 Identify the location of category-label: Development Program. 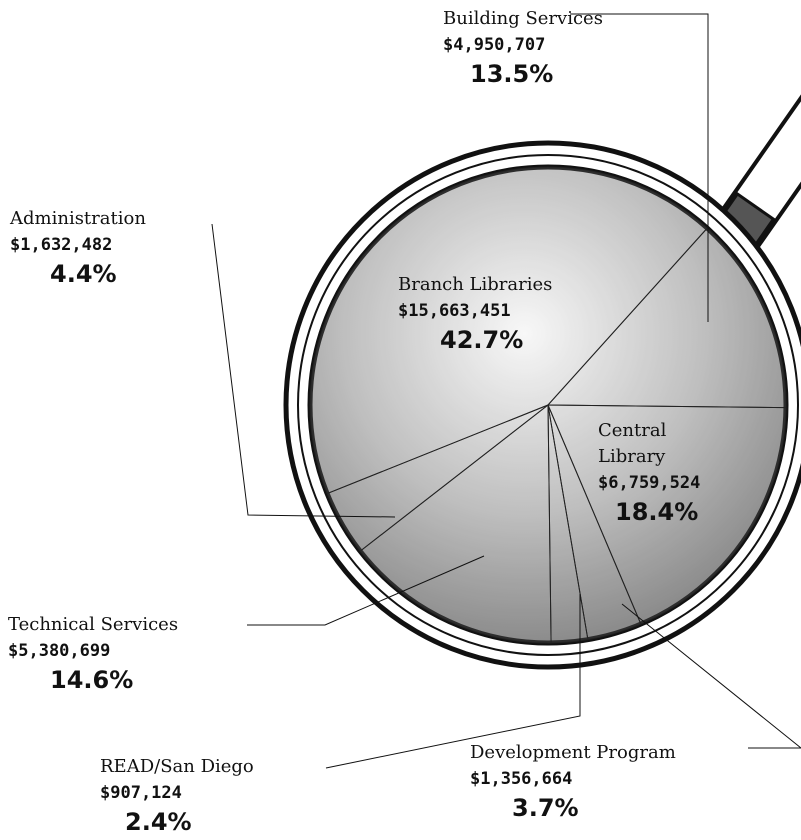
(573, 752).